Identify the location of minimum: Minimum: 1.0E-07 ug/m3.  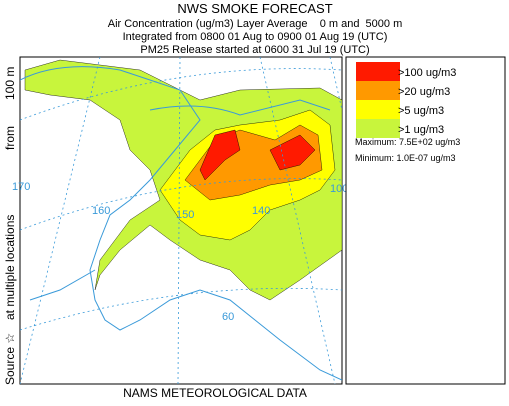
(405, 158).